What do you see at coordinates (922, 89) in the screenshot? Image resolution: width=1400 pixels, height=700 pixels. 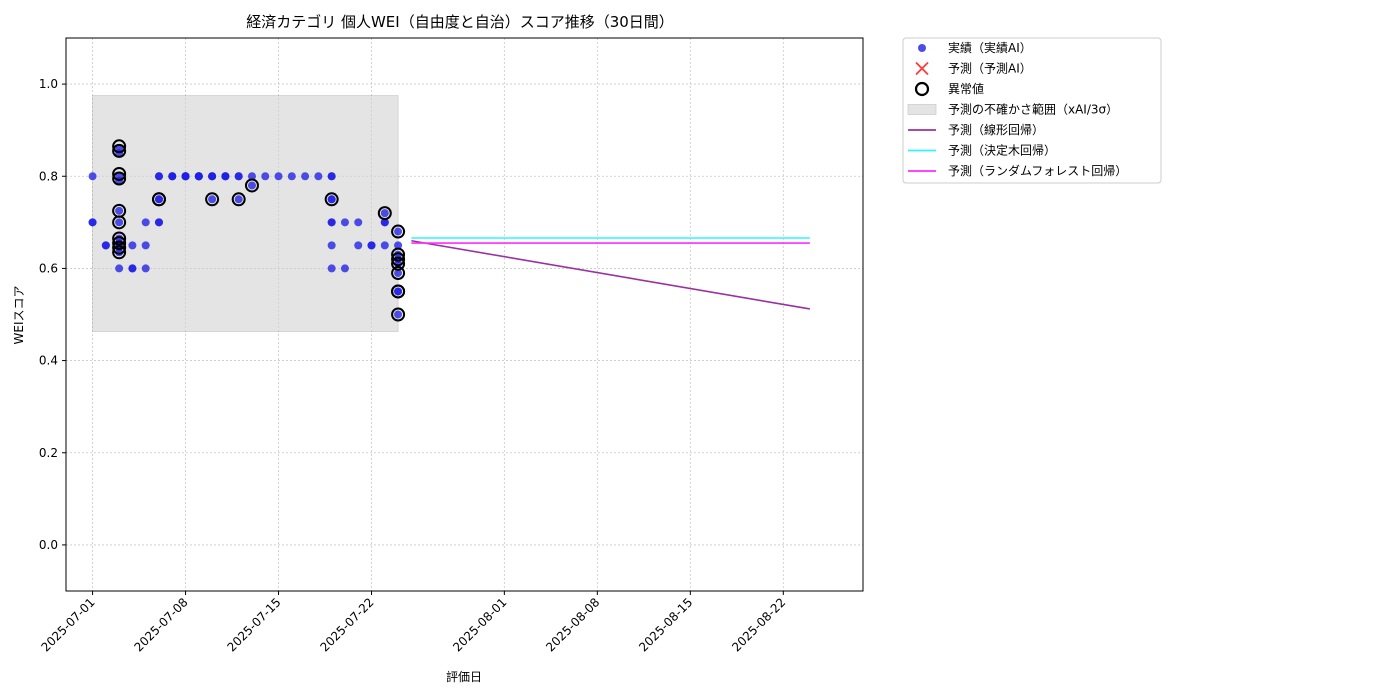 I see `legend-swatch-outlier` at bounding box center [922, 89].